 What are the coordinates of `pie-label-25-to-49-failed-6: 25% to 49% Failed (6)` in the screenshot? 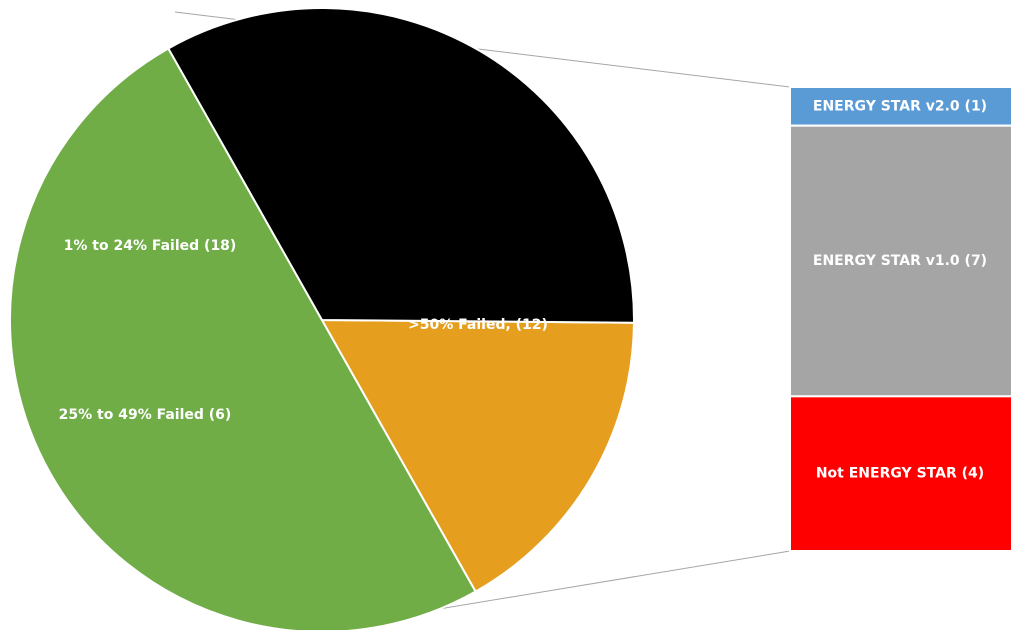 It's located at (145, 415).